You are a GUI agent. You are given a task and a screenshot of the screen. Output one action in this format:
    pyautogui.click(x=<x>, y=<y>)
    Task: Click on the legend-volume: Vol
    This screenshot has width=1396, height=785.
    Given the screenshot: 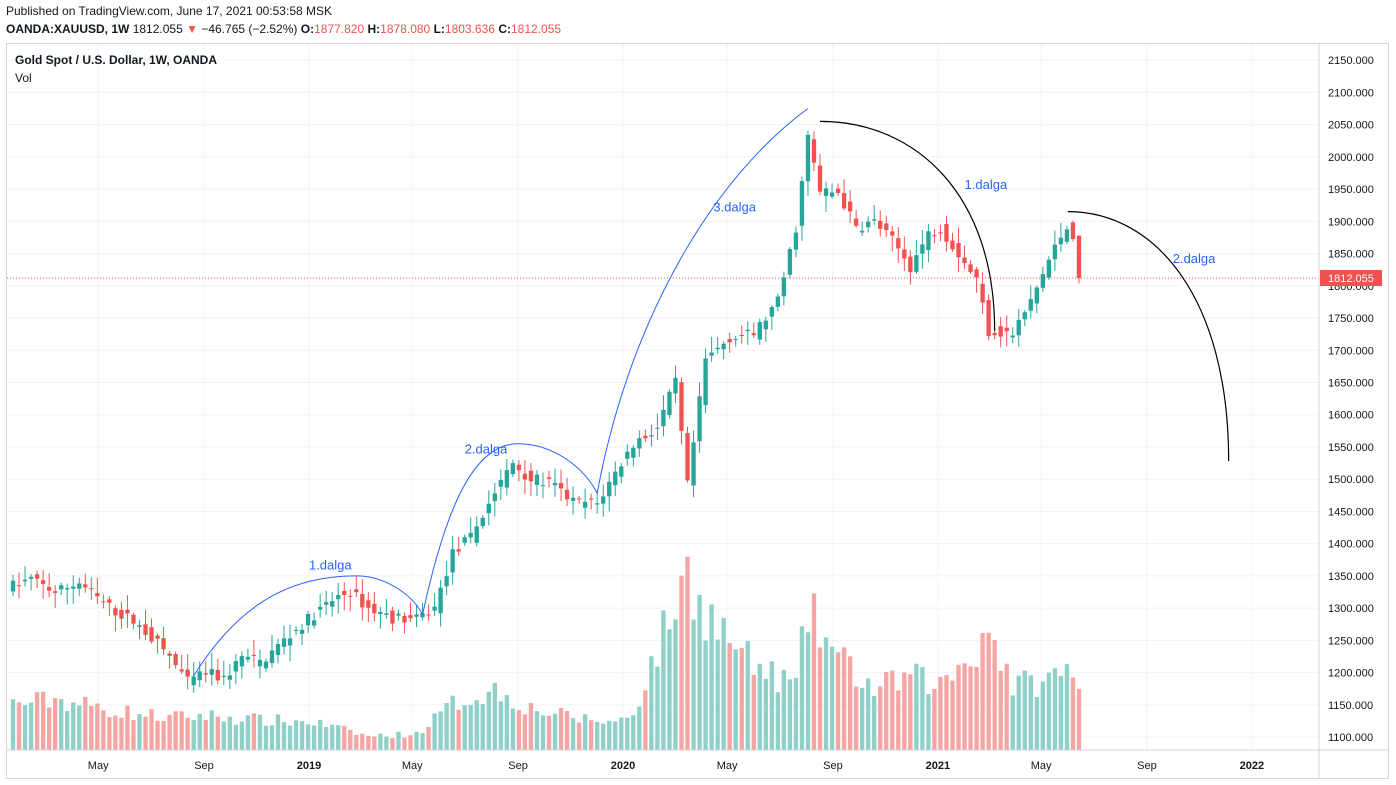 What is the action you would take?
    pyautogui.click(x=23, y=78)
    